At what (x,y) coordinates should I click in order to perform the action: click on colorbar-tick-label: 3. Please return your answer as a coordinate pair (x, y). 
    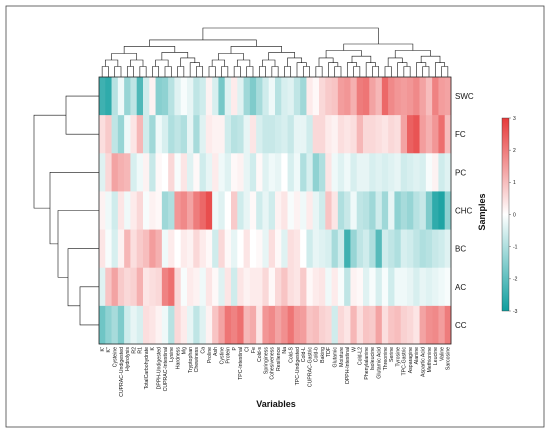
    Looking at the image, I should click on (514, 119).